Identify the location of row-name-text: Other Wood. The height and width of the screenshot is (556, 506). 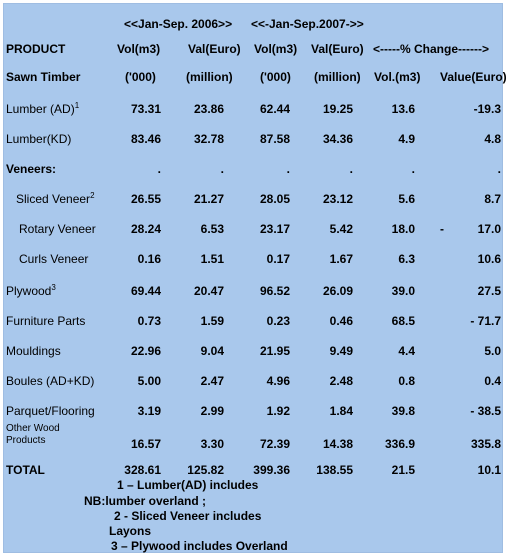
(33, 428).